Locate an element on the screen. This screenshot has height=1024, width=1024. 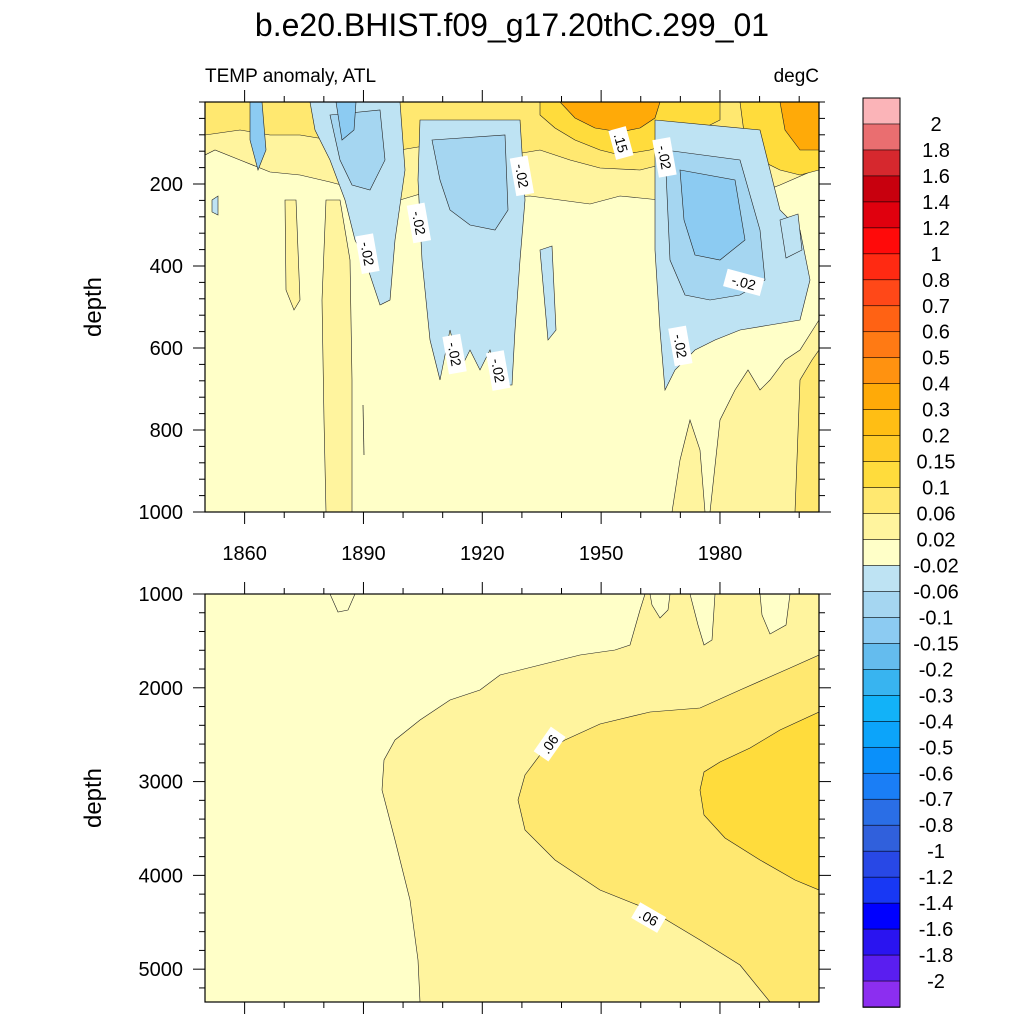
chart-title: b.e20.BHIST.f09_g17.20thC.299_01 is located at coordinates (512, 25).